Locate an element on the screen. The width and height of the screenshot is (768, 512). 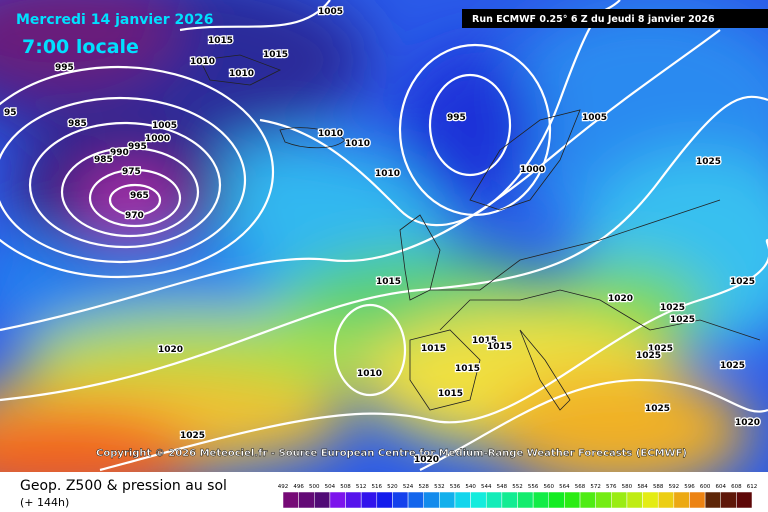
scale-label: 512 is located at coordinates (361, 487).